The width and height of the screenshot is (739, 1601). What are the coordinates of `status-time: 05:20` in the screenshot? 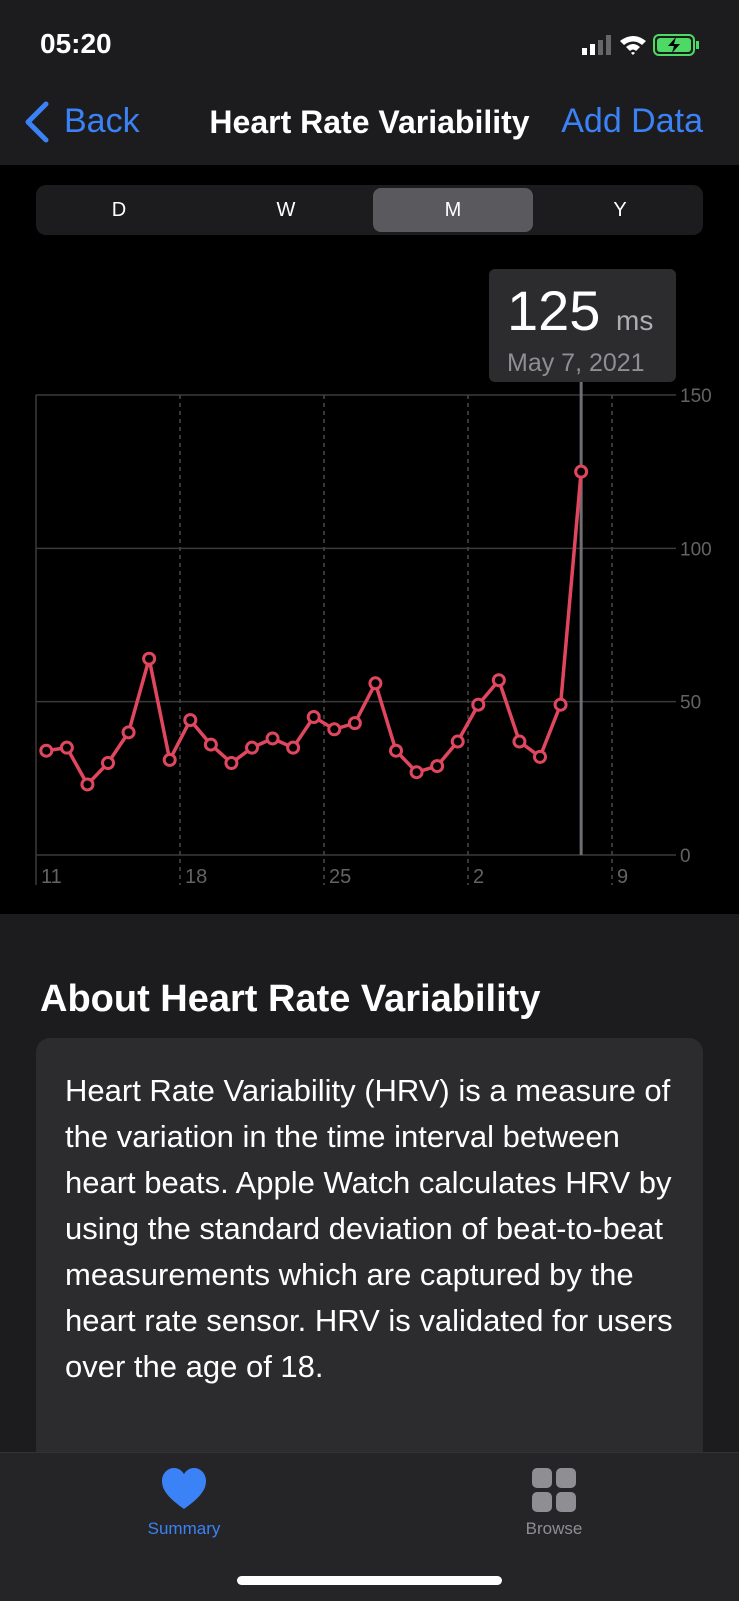 It's located at (76, 43).